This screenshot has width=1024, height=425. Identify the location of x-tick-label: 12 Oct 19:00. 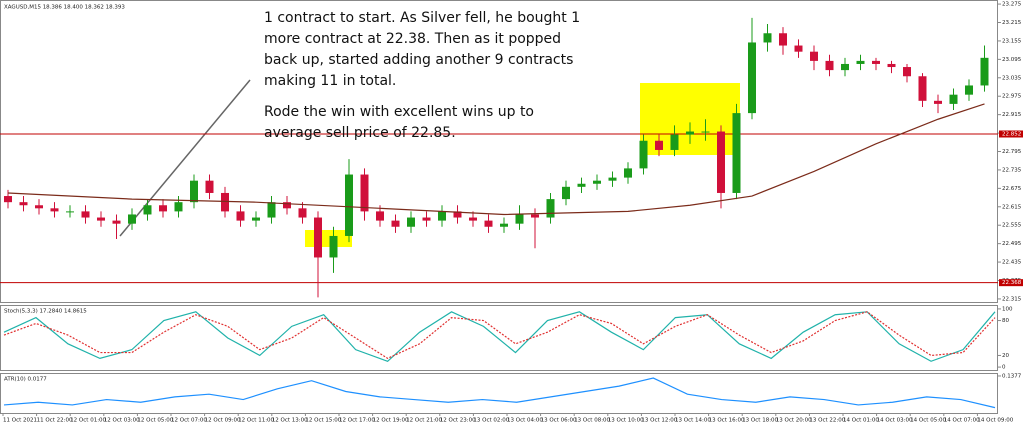
(391, 421).